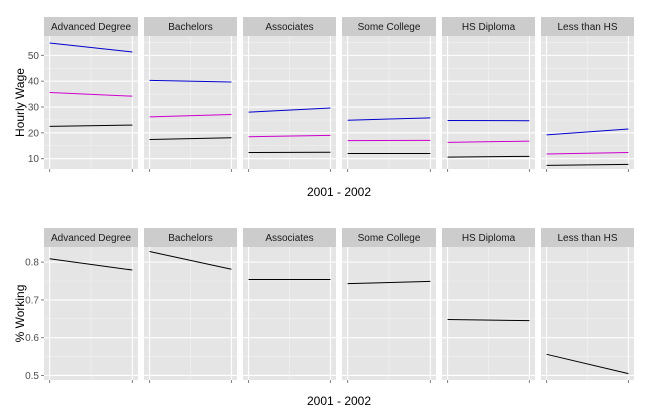  Describe the element at coordinates (32, 338) in the screenshot. I see `y-tick-label: 0.6` at that location.